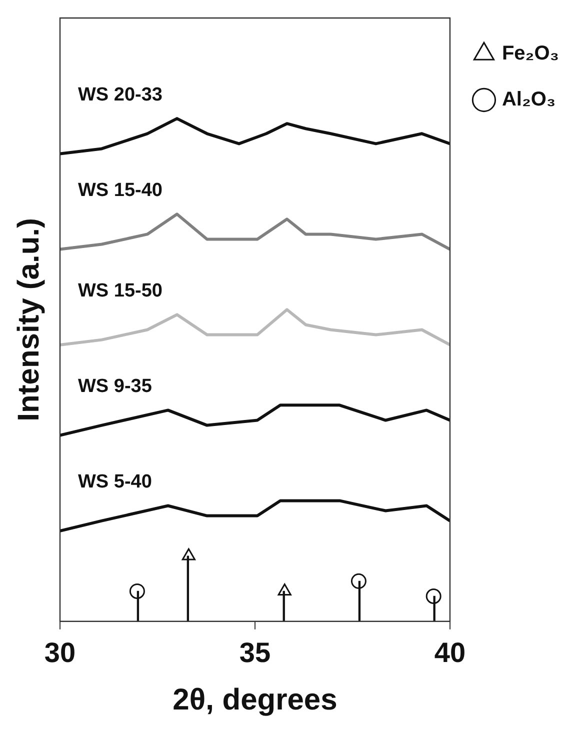  What do you see at coordinates (530, 53) in the screenshot?
I see `legend-label: Fe₂O₃` at bounding box center [530, 53].